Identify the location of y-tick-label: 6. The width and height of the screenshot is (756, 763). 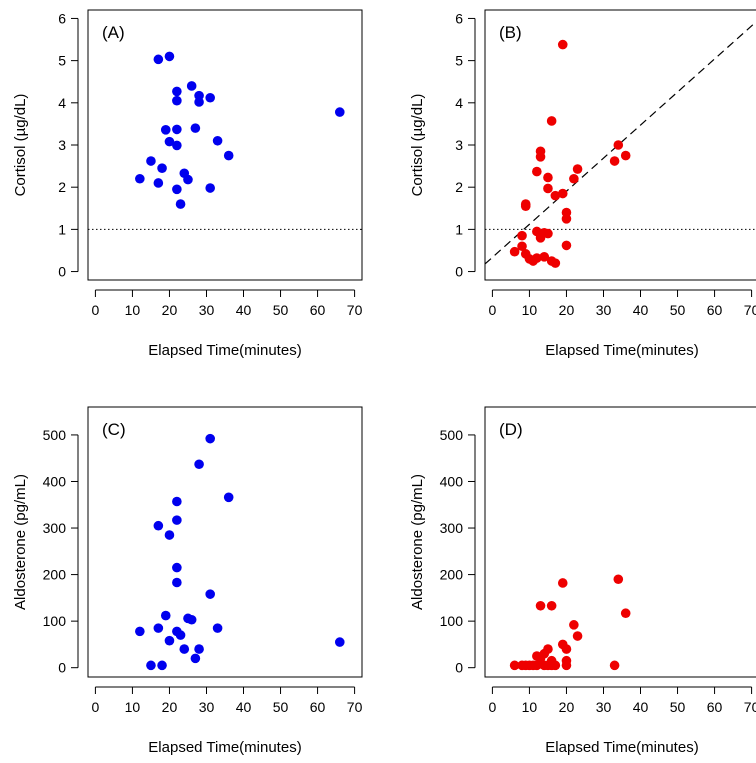
(62, 18).